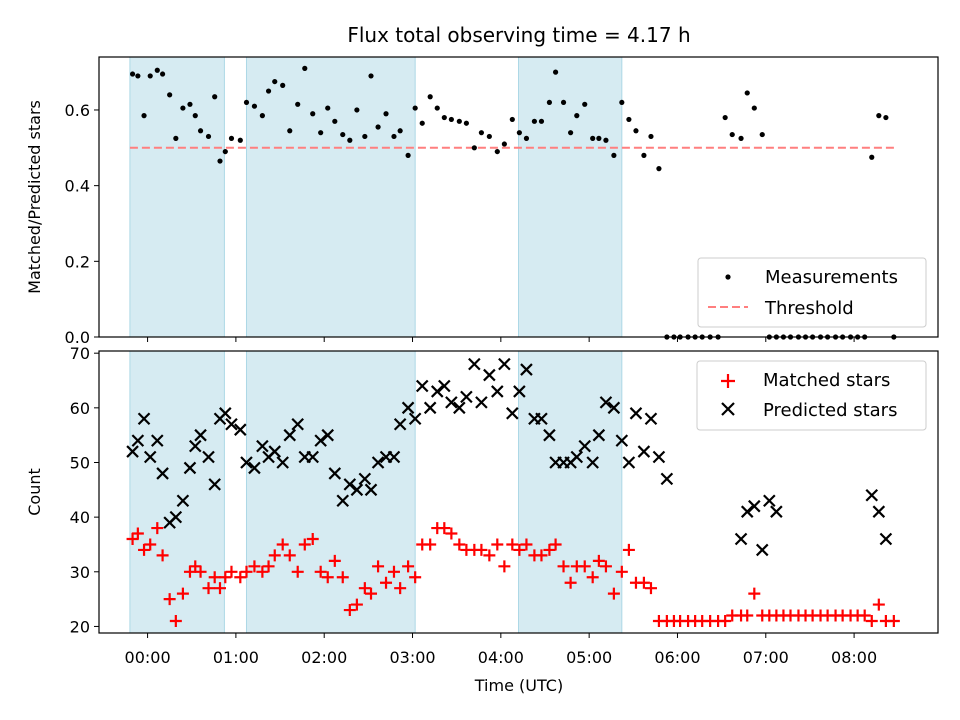  I want to click on y-tick-label: 0.4, so click(77, 186).